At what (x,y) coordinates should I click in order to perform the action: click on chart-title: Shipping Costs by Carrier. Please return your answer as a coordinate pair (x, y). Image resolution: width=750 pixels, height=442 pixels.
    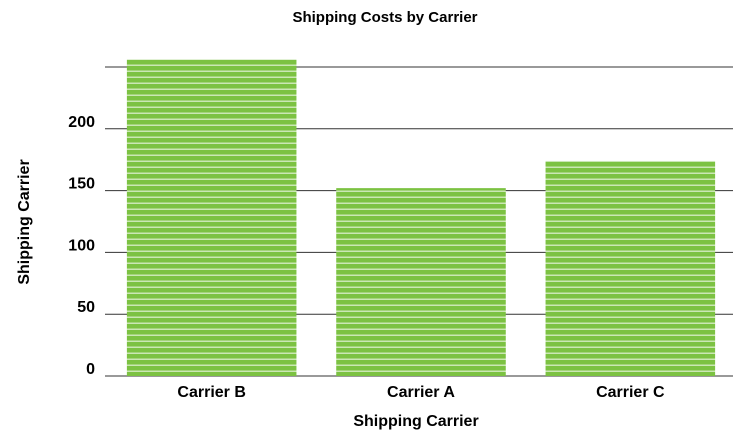
    Looking at the image, I should click on (384, 17).